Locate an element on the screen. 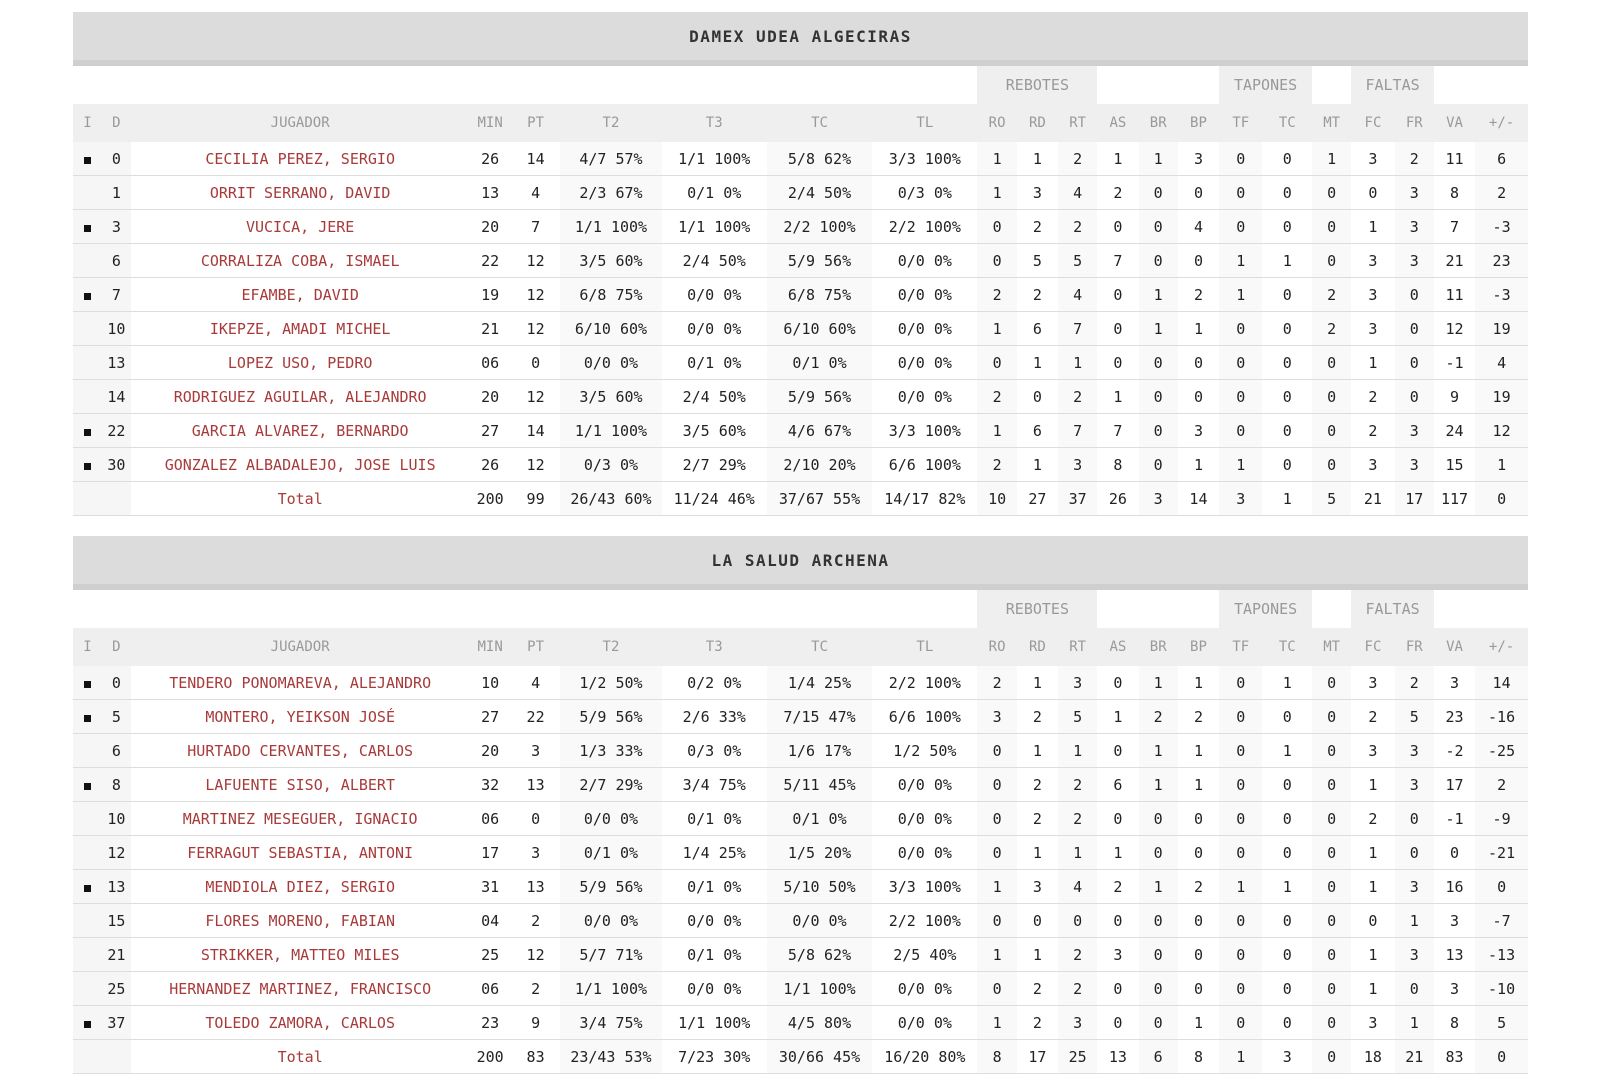  stat-tl: 0/0 0% is located at coordinates (925, 988).